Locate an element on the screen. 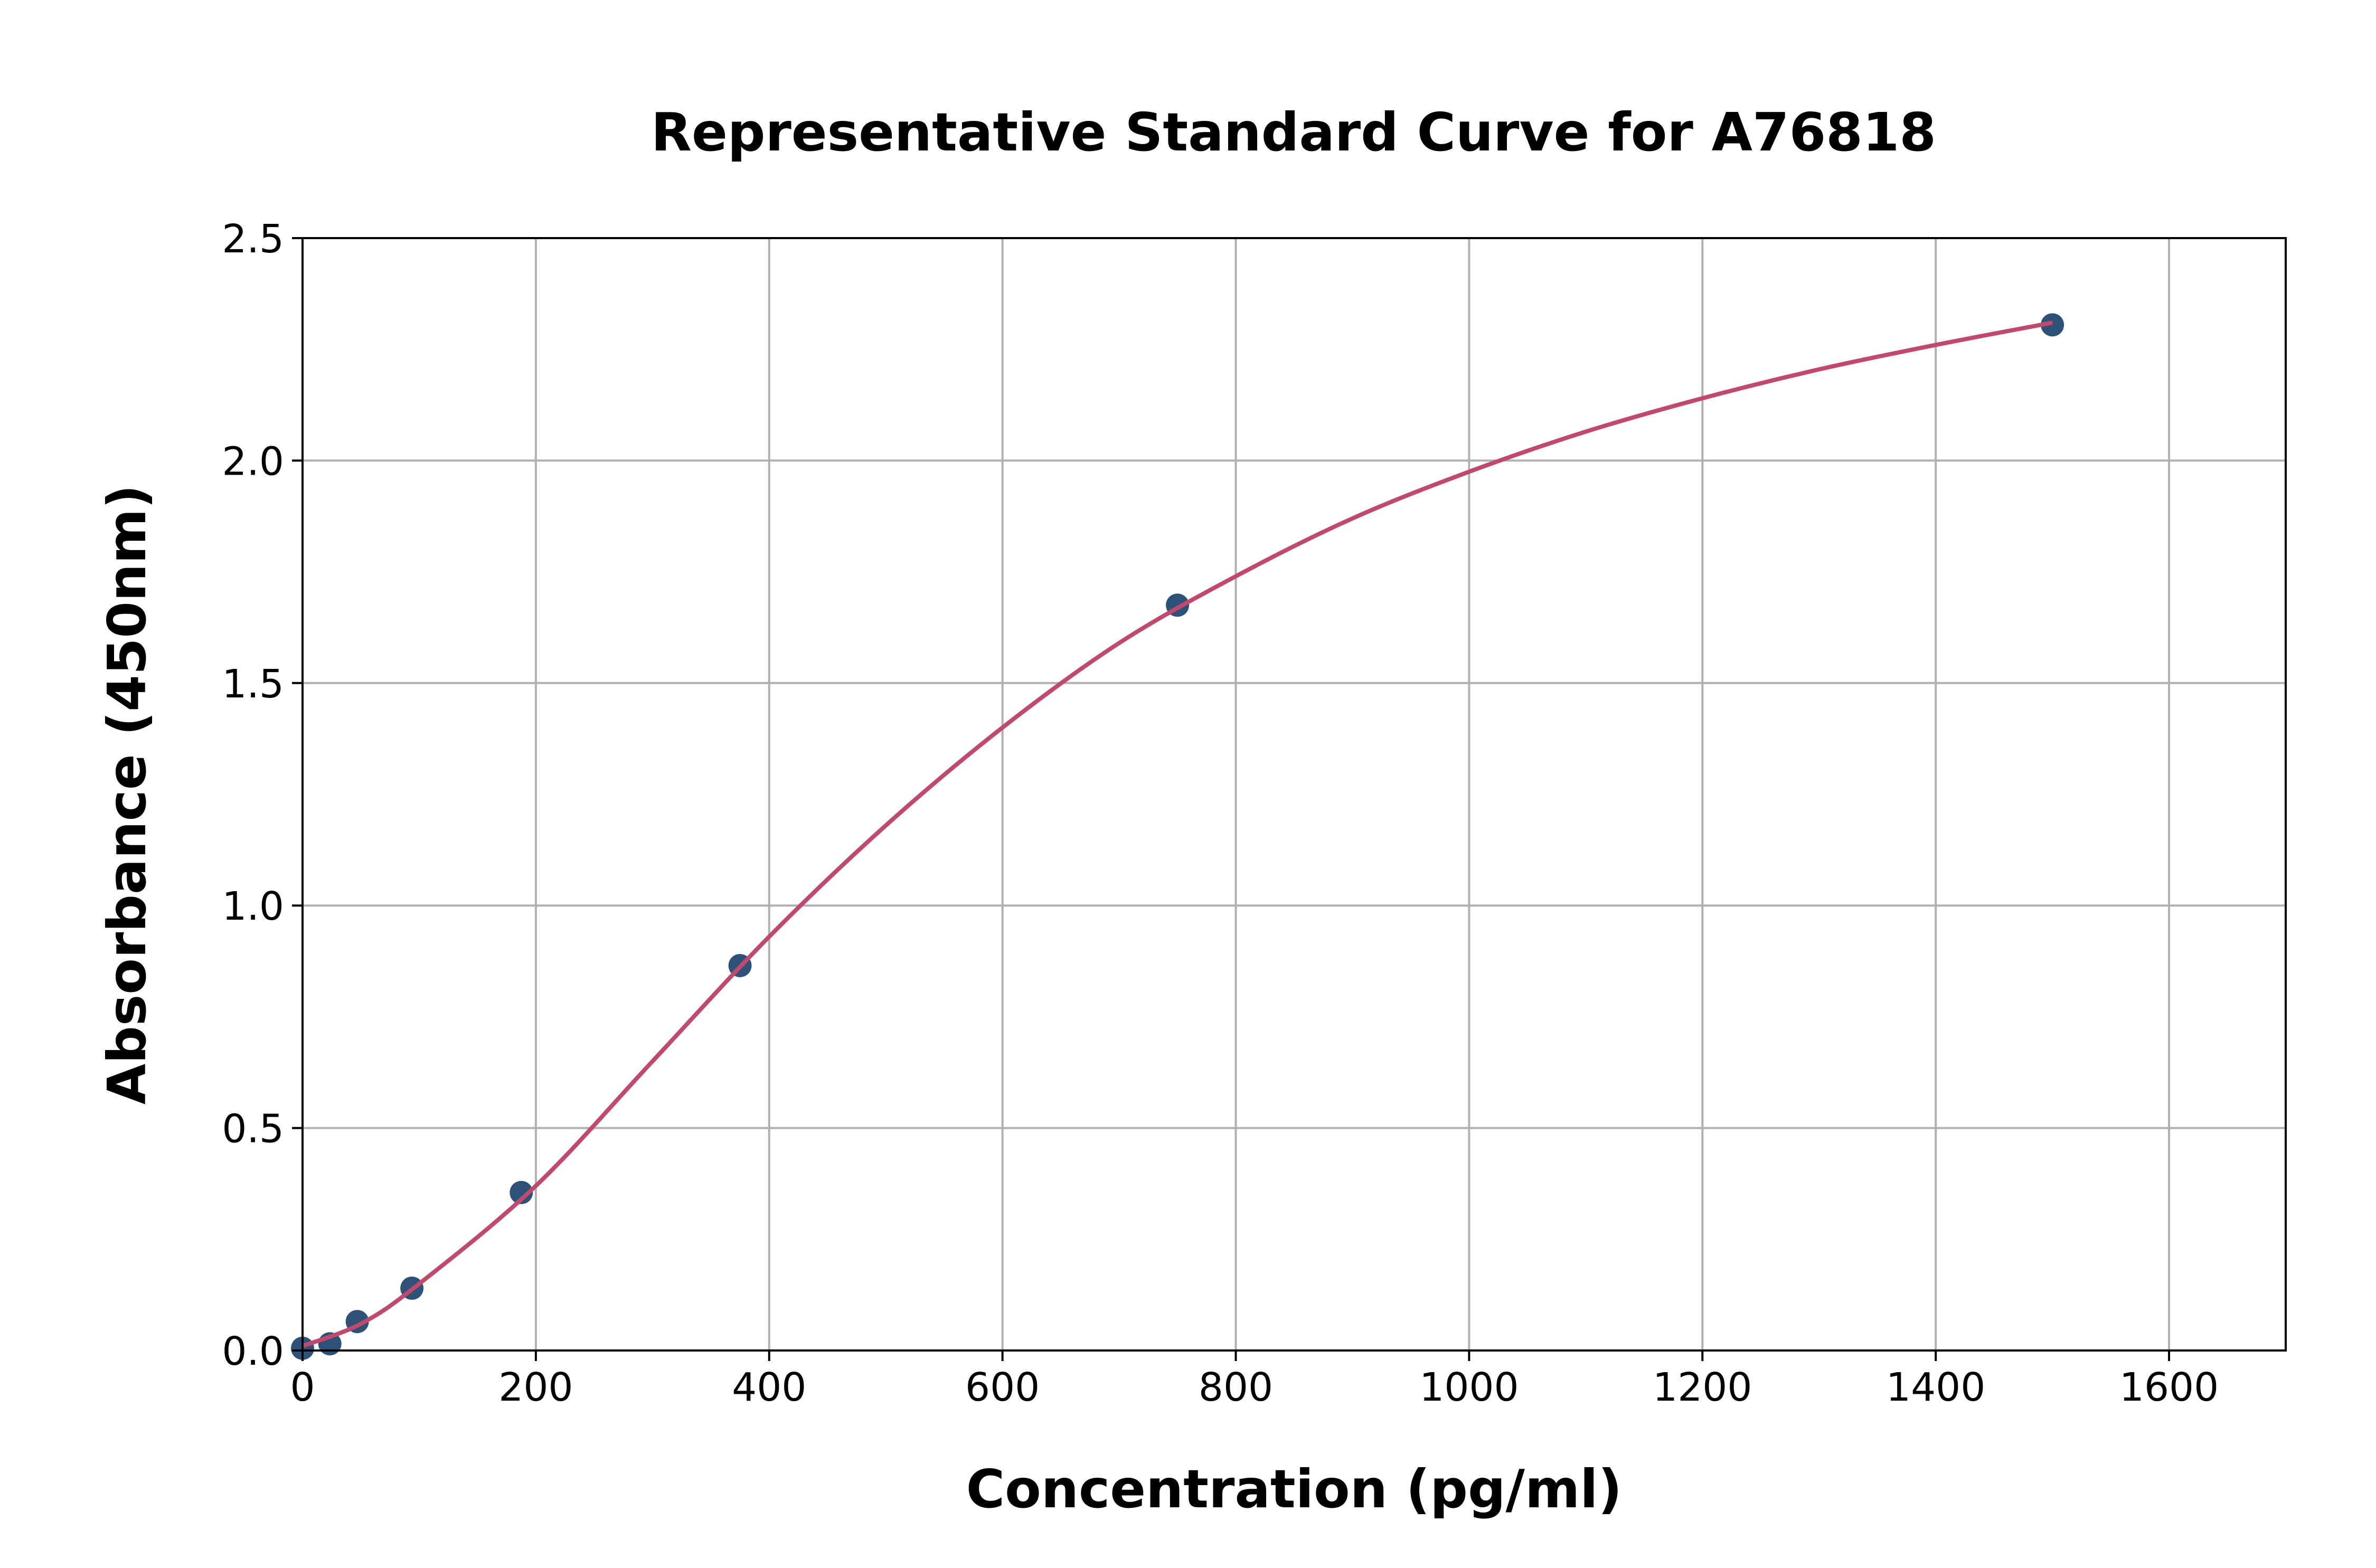  y-tick-label: 1.0 is located at coordinates (253, 906).